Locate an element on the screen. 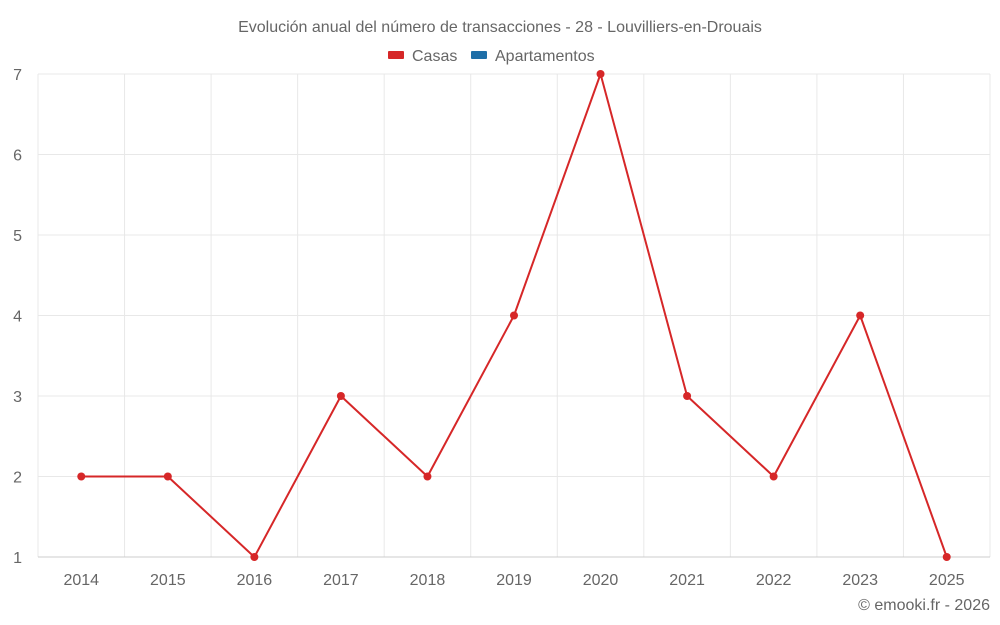  x-tick-label: 2018 is located at coordinates (428, 580).